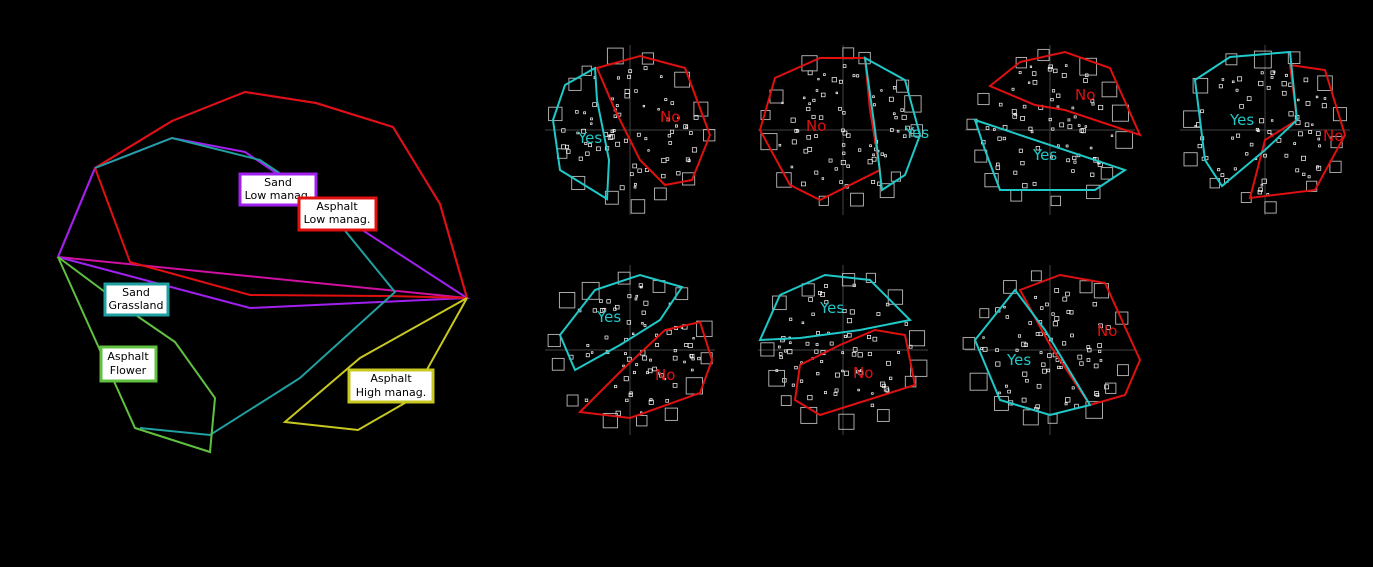 This screenshot has width=1373, height=567. Describe the element at coordinates (1032, 352) in the screenshot. I see `yes-hull` at that location.